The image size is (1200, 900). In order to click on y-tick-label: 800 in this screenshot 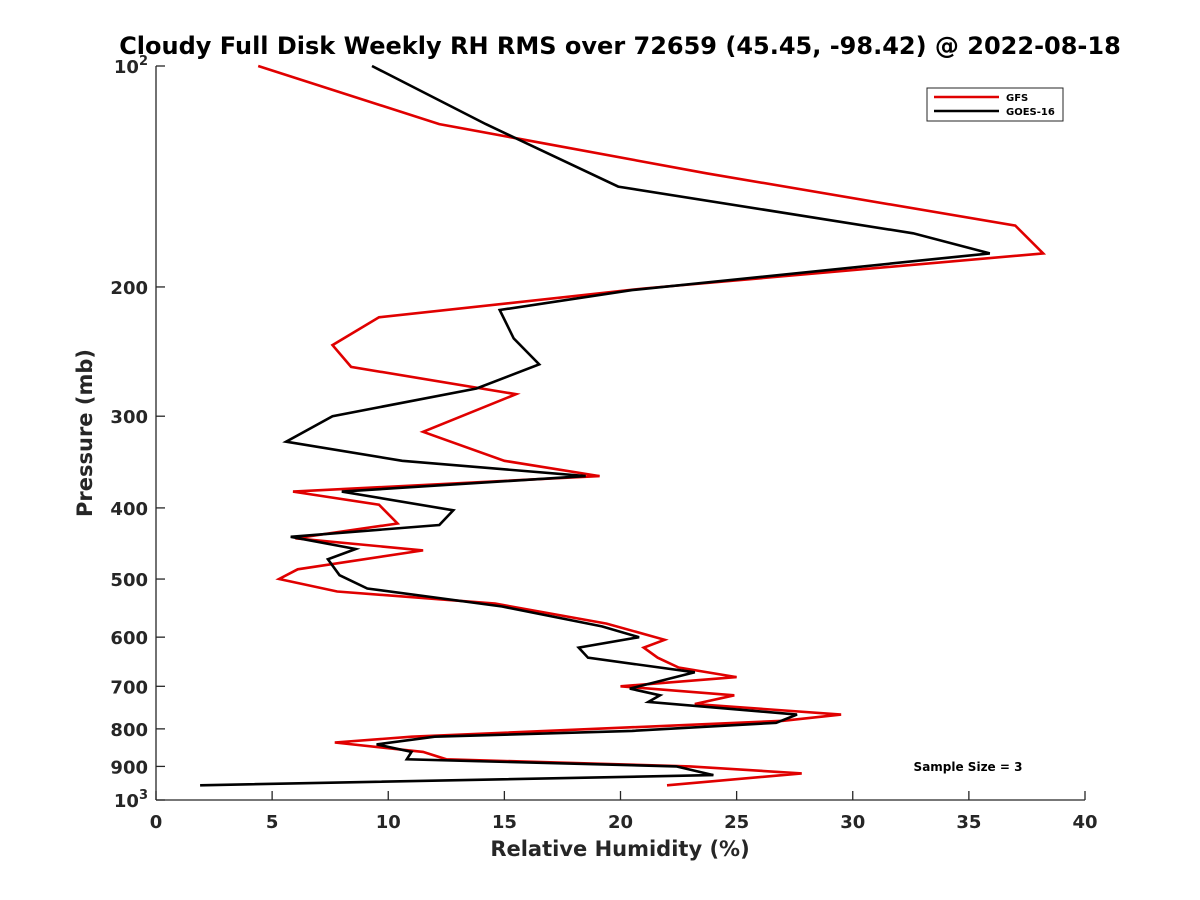, I will do `click(129, 730)`.